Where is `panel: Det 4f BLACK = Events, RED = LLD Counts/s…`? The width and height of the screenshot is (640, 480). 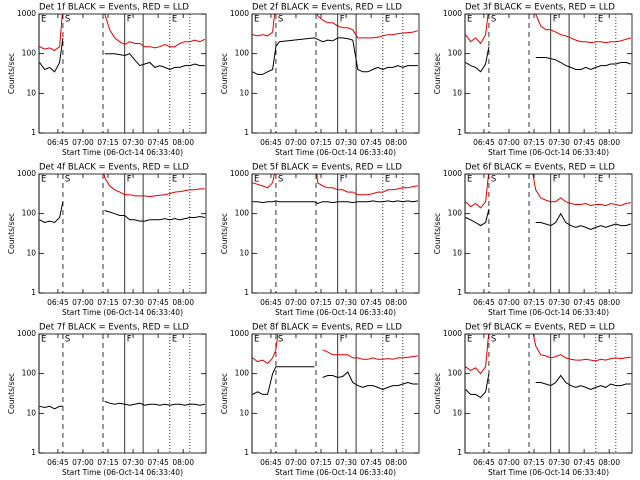
panel: Det 4f BLACK = Events, RED = LLD Counts/s… is located at coordinates (107, 240).